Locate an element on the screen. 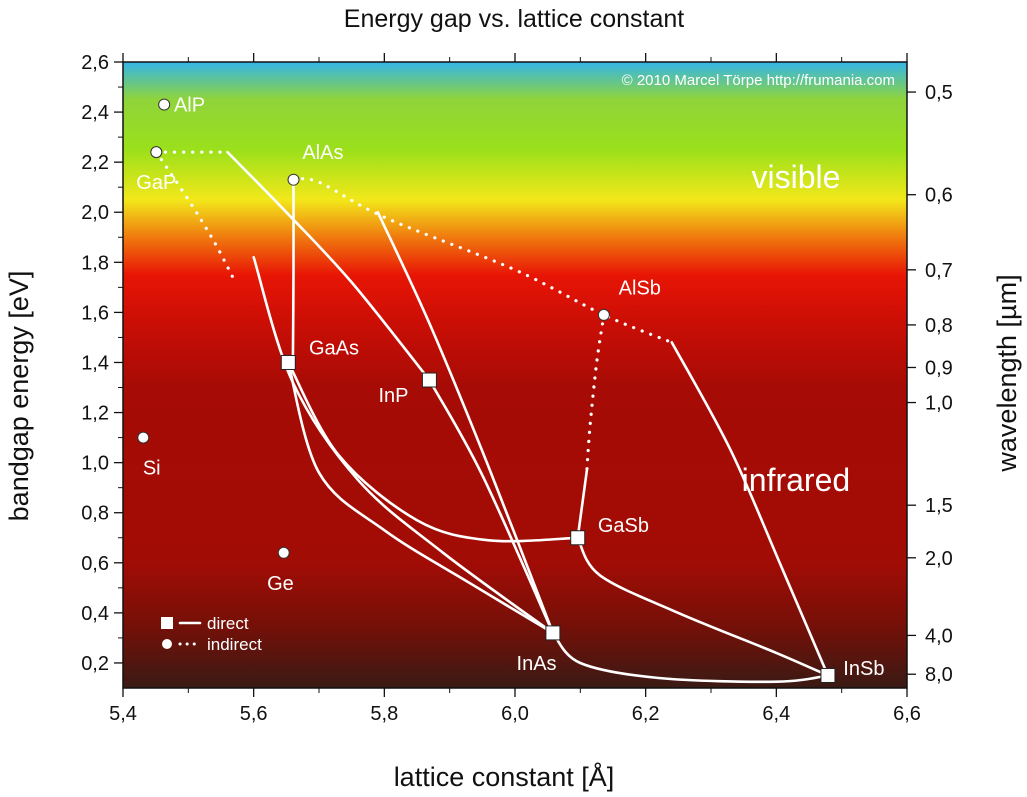 The width and height of the screenshot is (1027, 797). point-gaas is located at coordinates (288, 362).